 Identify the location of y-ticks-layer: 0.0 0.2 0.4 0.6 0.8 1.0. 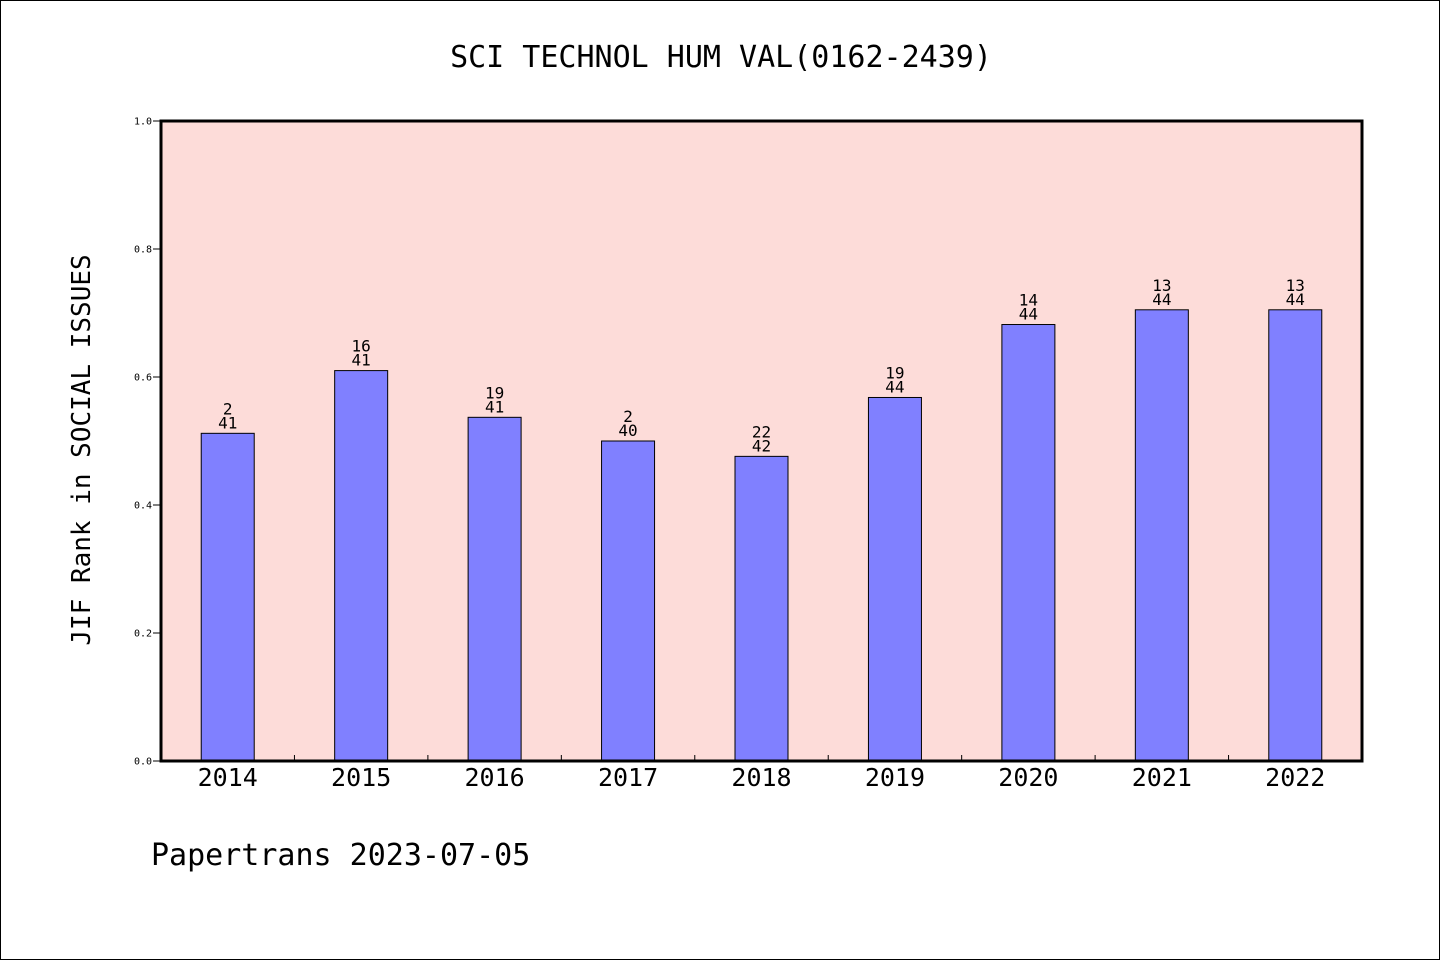
(147, 442).